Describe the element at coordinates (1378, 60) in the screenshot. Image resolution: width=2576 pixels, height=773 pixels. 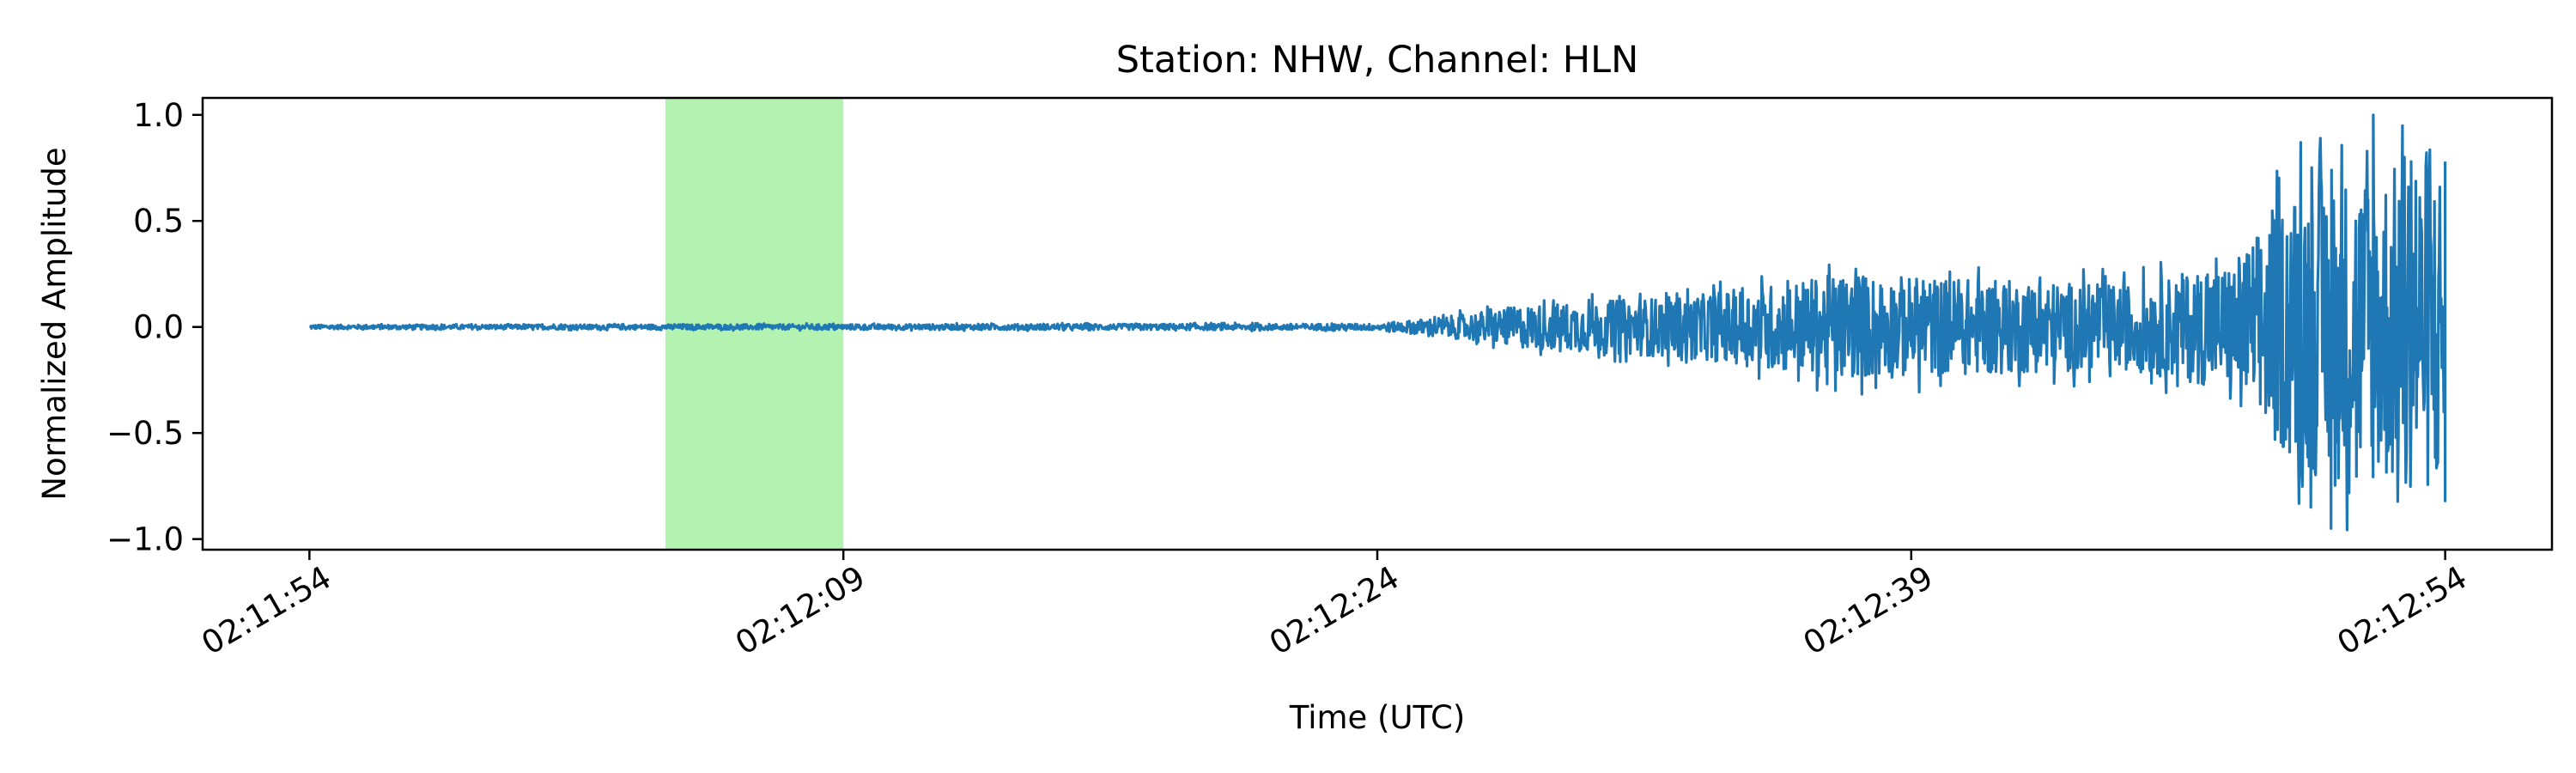
I see `chart-title: Station: NHW, Channel: HLN` at that location.